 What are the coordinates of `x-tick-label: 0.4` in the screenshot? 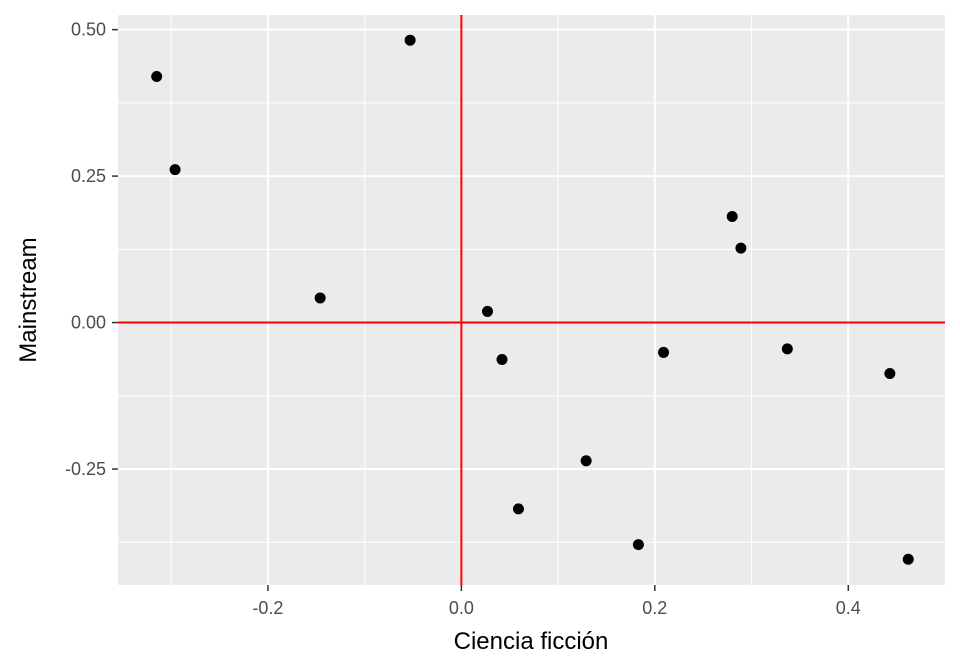 It's located at (848, 608).